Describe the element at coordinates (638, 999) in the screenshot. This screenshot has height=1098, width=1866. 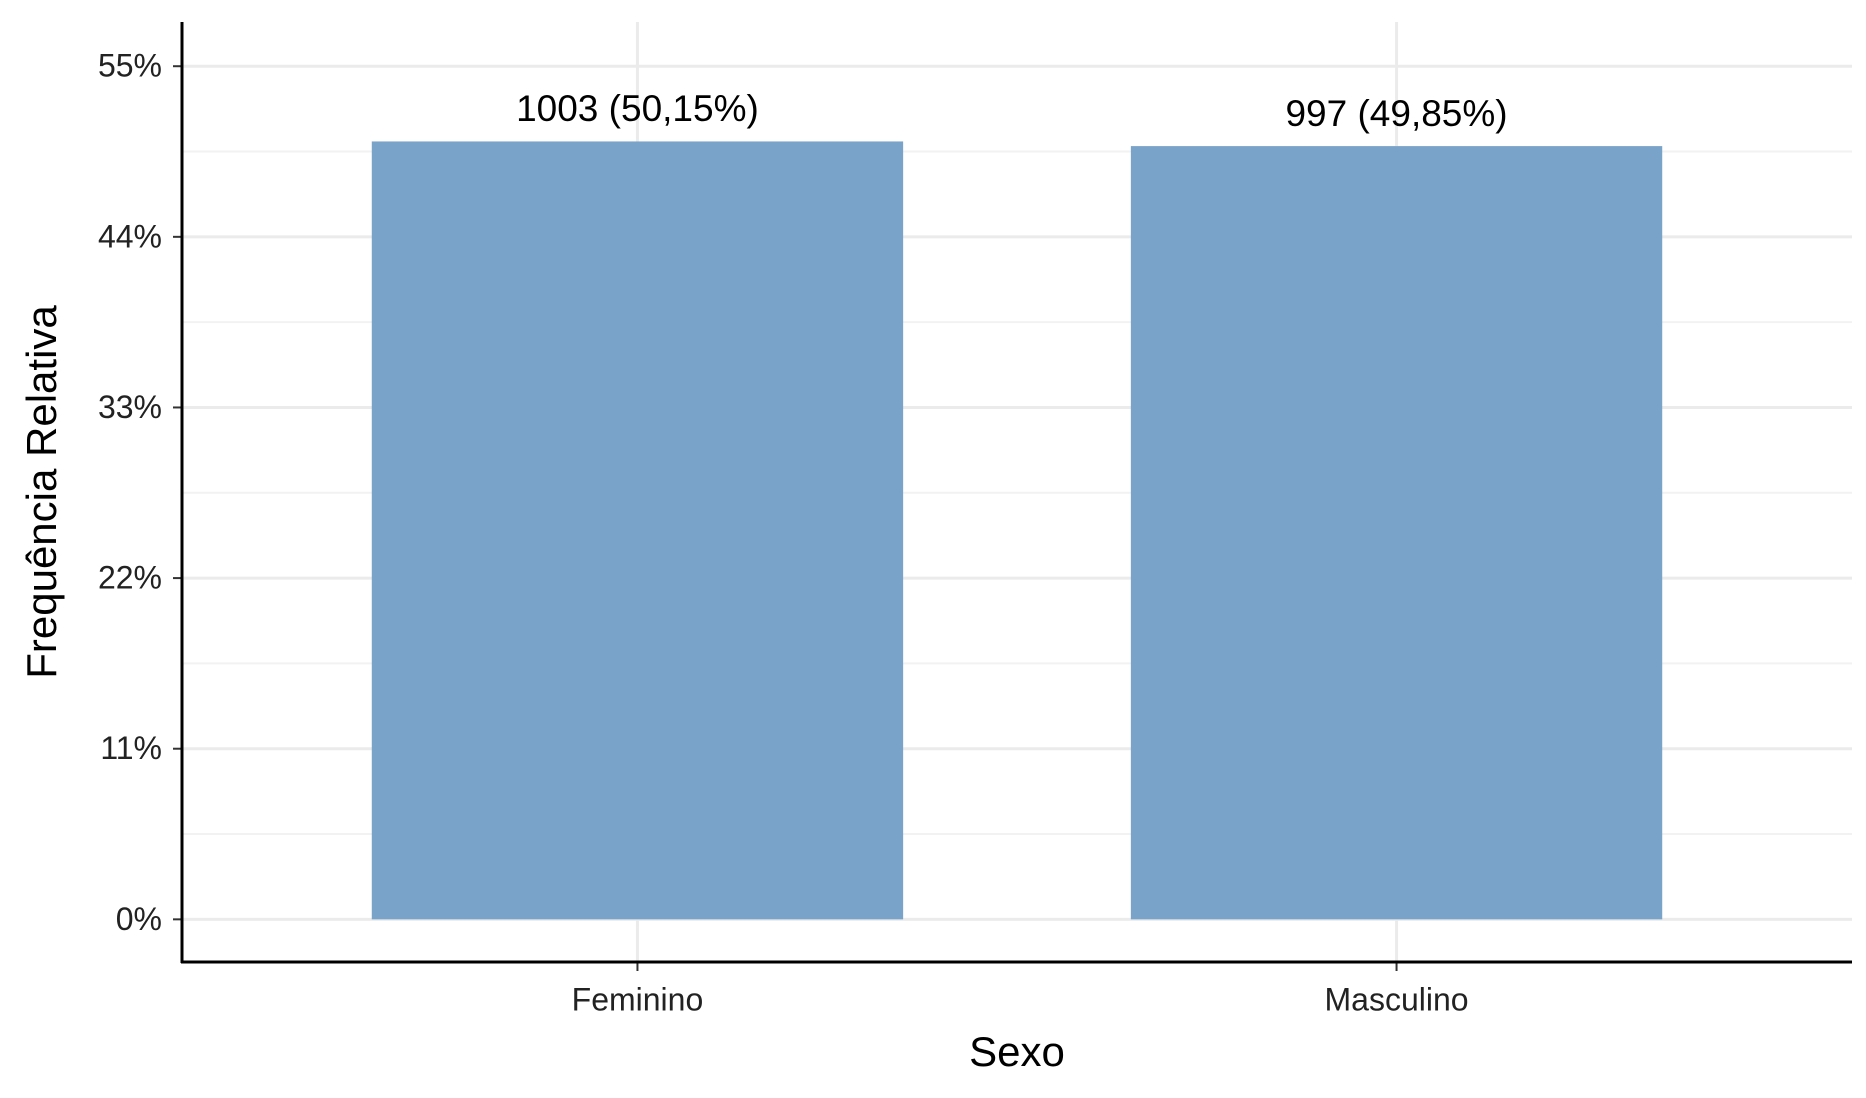
I see `x-tick-label: Feminino` at that location.